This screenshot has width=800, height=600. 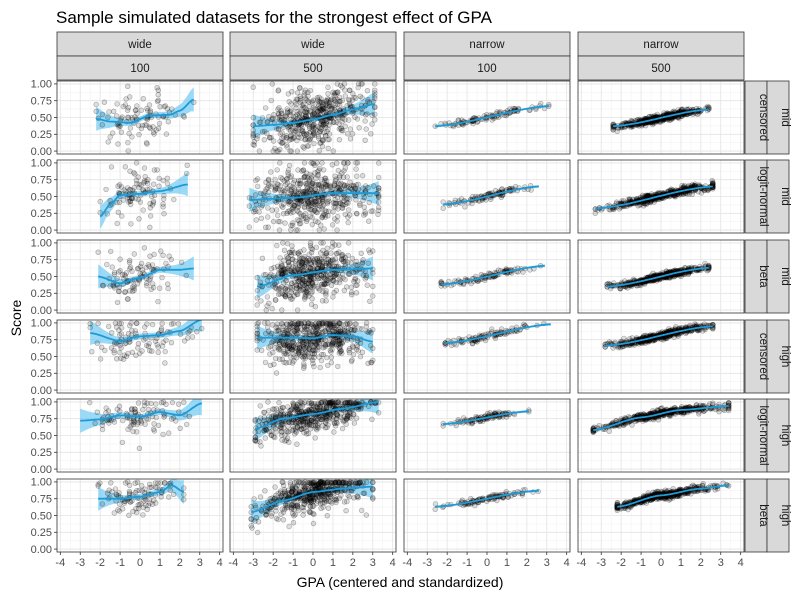 I want to click on y-tick-label: 0.25, so click(x=41, y=214).